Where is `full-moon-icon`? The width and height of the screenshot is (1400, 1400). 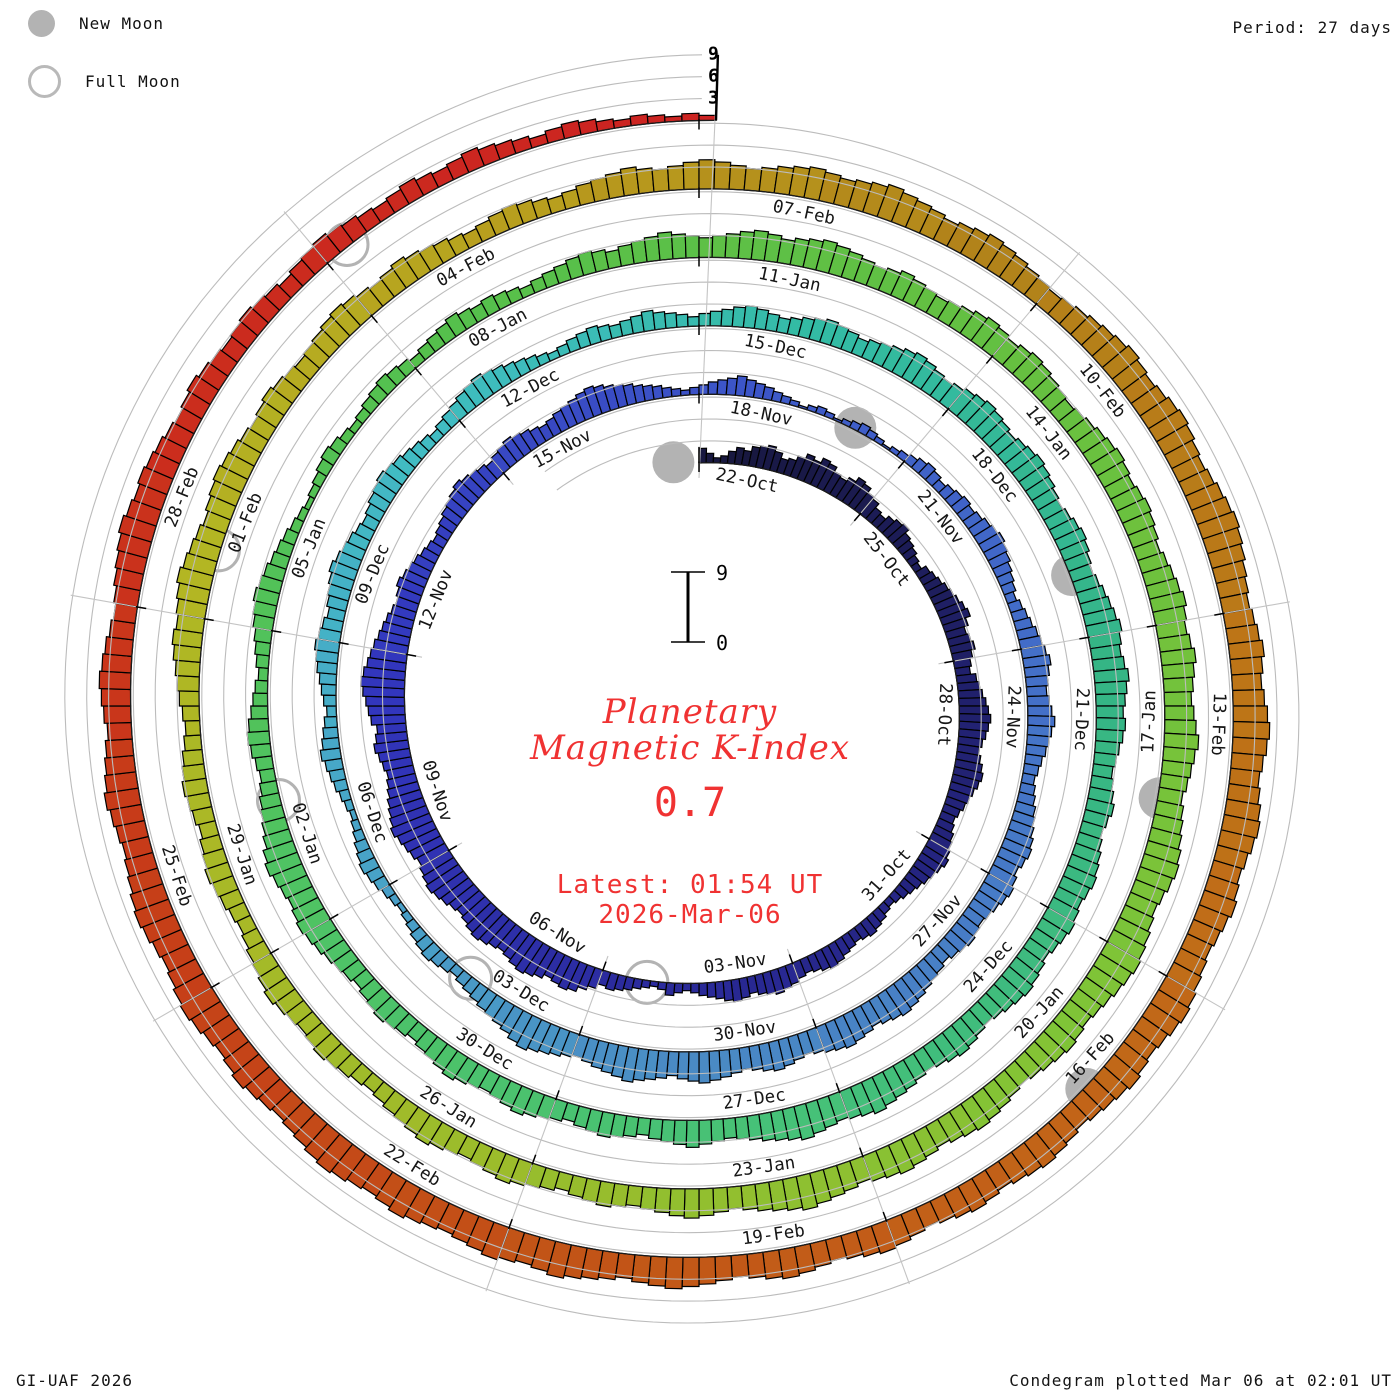 full-moon-icon is located at coordinates (44, 81).